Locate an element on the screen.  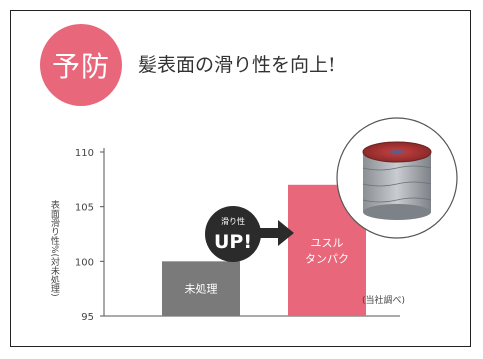
hair-cross-section-icon is located at coordinates (397, 178).